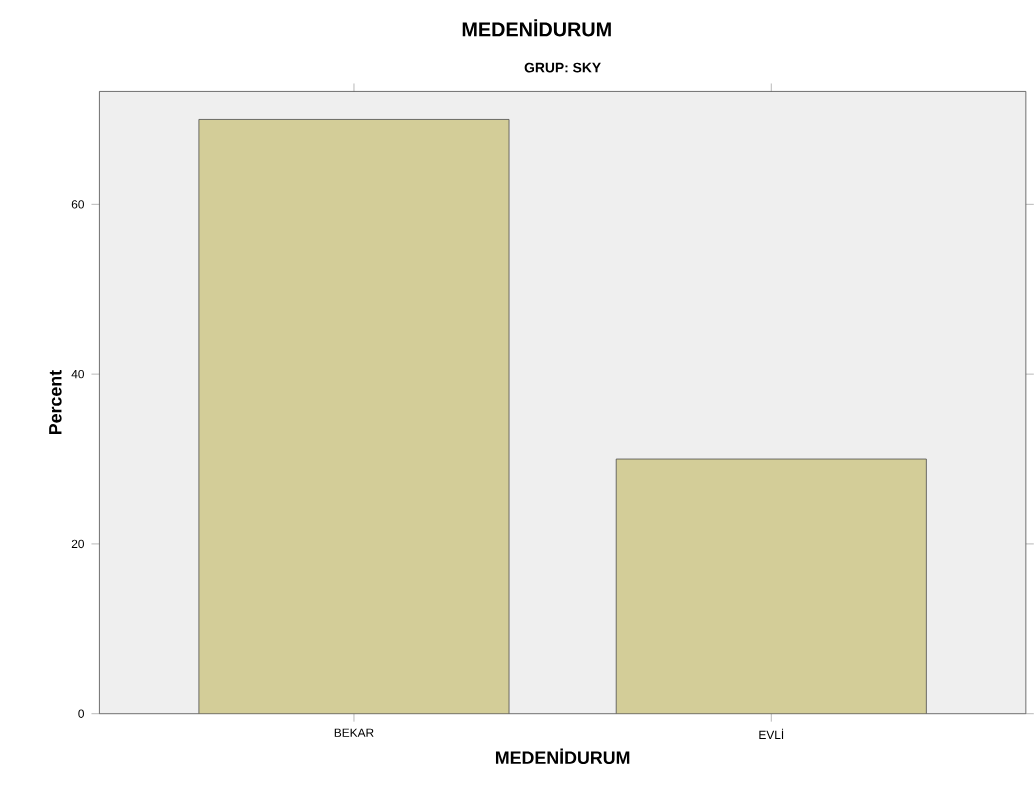 This screenshot has height=802, width=1034. I want to click on x-axis-title: MEDENİDURUM, so click(562, 756).